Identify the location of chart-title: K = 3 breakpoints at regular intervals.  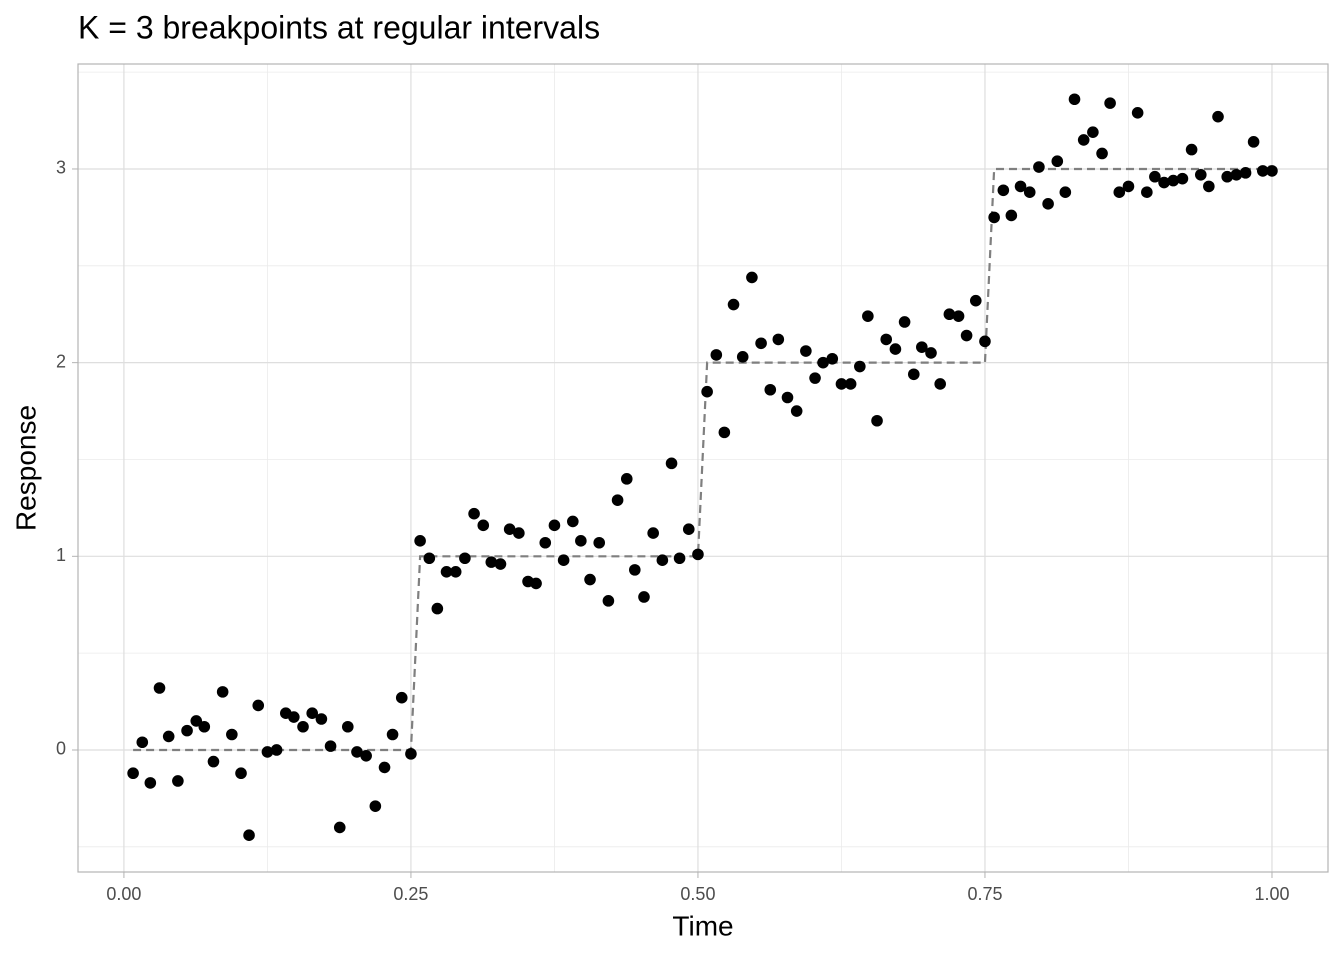
(339, 27).